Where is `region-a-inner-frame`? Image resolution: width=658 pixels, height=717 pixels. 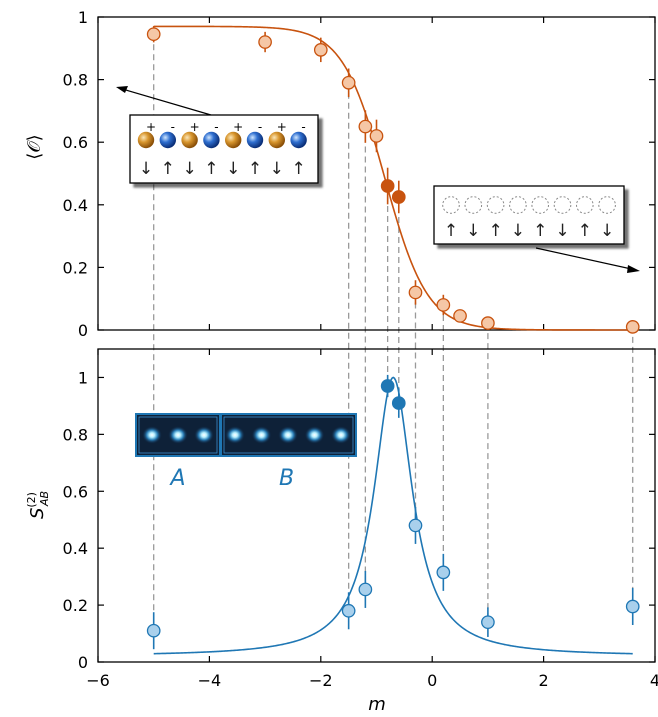
region-a-inner-frame is located at coordinates (178, 435).